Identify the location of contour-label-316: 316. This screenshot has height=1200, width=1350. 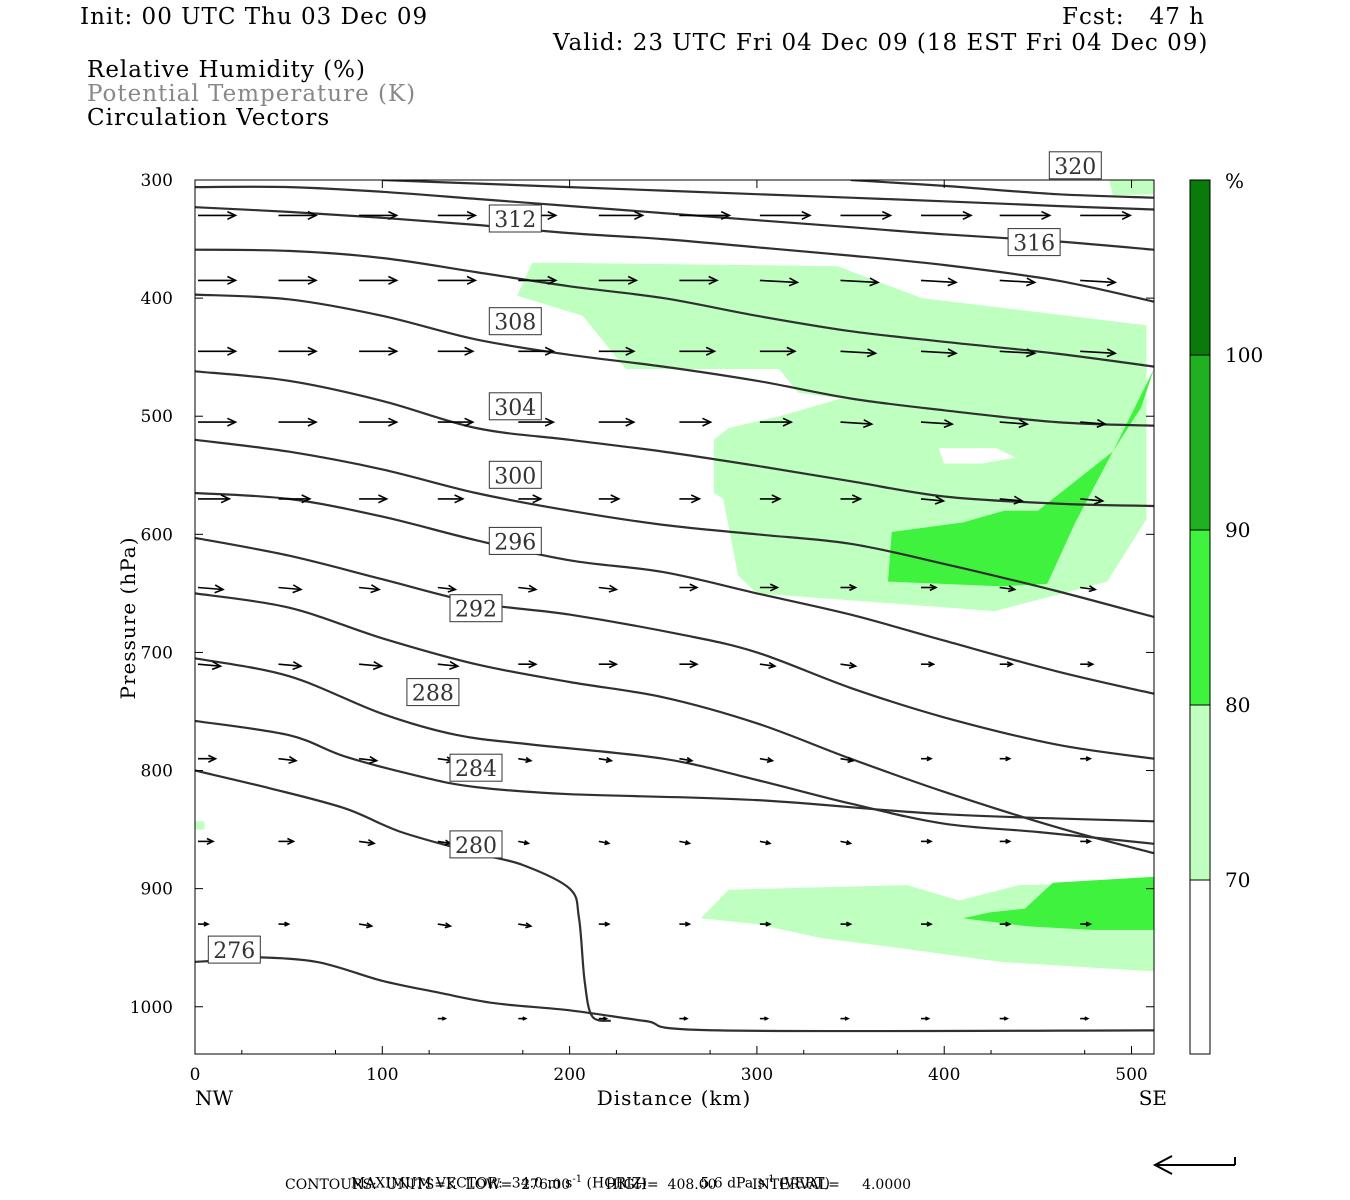
(1034, 242).